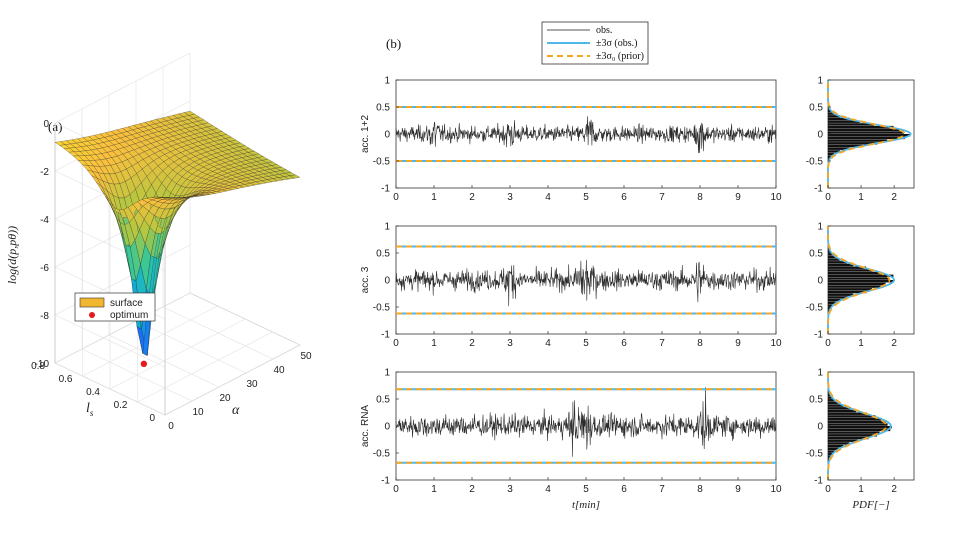 Image resolution: width=960 pixels, height=540 pixels. What do you see at coordinates (126, 303) in the screenshot?
I see `surface-legend-label: surface` at bounding box center [126, 303].